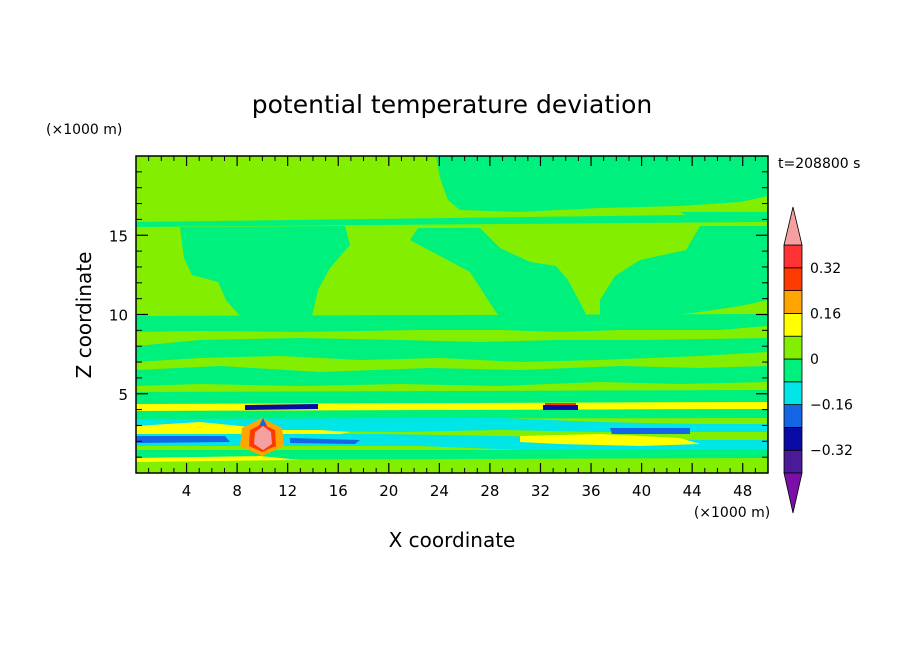 The image size is (904, 654). Describe the element at coordinates (84, 130) in the screenshot. I see `y-axis-unit: (×1000 m)` at that location.